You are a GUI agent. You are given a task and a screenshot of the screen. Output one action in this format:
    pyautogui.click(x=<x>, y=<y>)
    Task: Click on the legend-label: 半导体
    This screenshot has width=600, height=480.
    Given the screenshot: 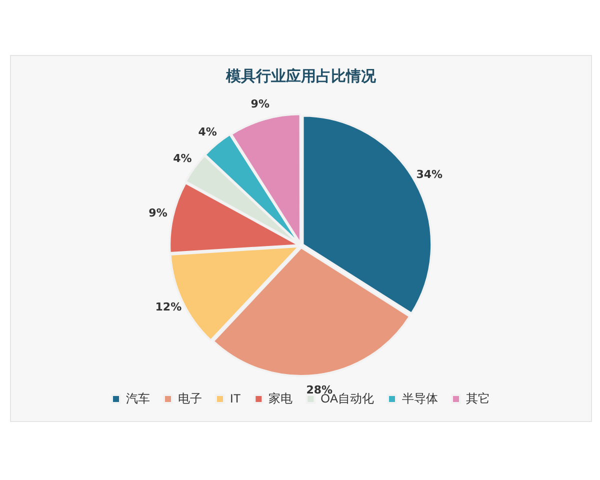 What is the action you would take?
    pyautogui.click(x=420, y=398)
    